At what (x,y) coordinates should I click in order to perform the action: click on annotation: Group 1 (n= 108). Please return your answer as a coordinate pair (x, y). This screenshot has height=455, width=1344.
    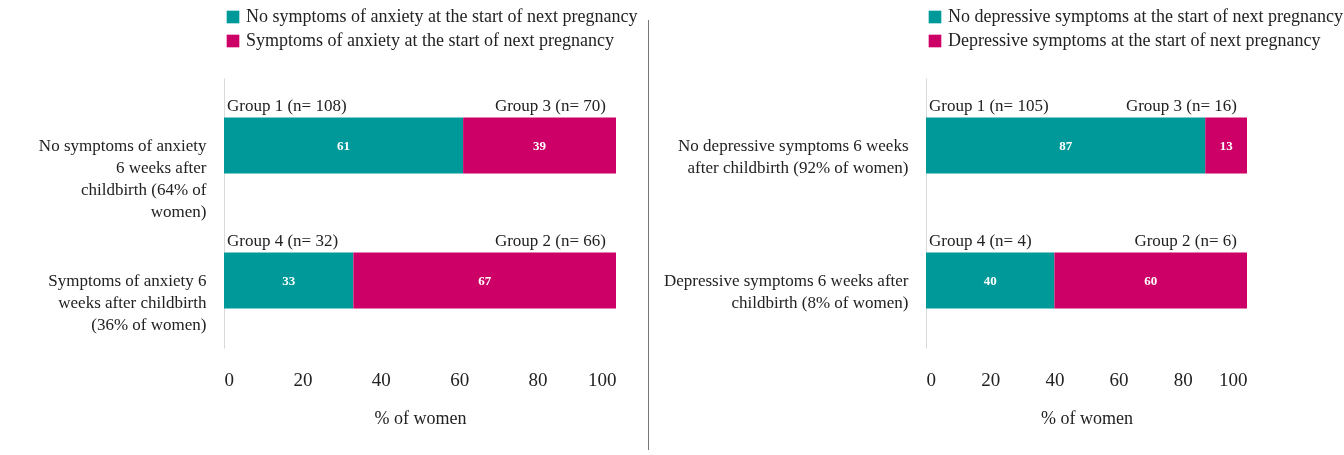
    Looking at the image, I should click on (287, 105).